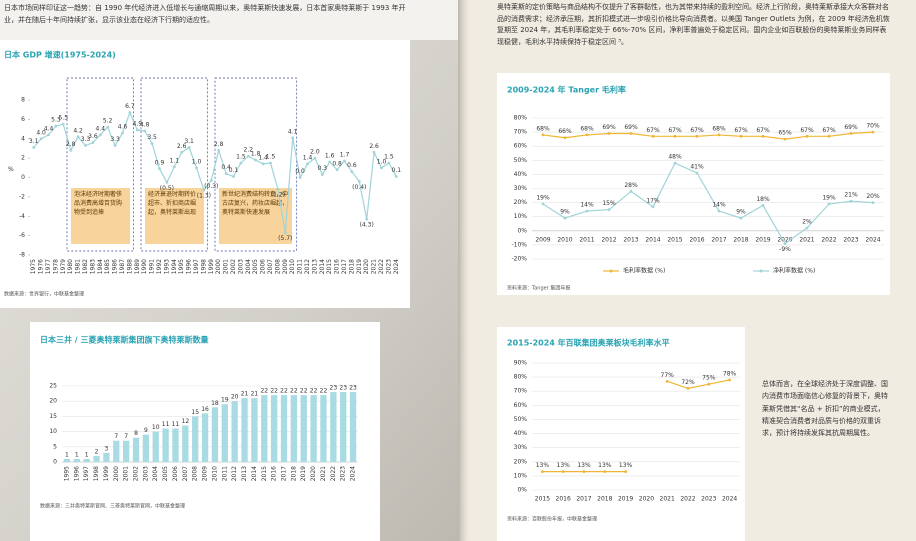 The width and height of the screenshot is (916, 541). I want to click on x-tick-label: 2003, so click(240, 266).